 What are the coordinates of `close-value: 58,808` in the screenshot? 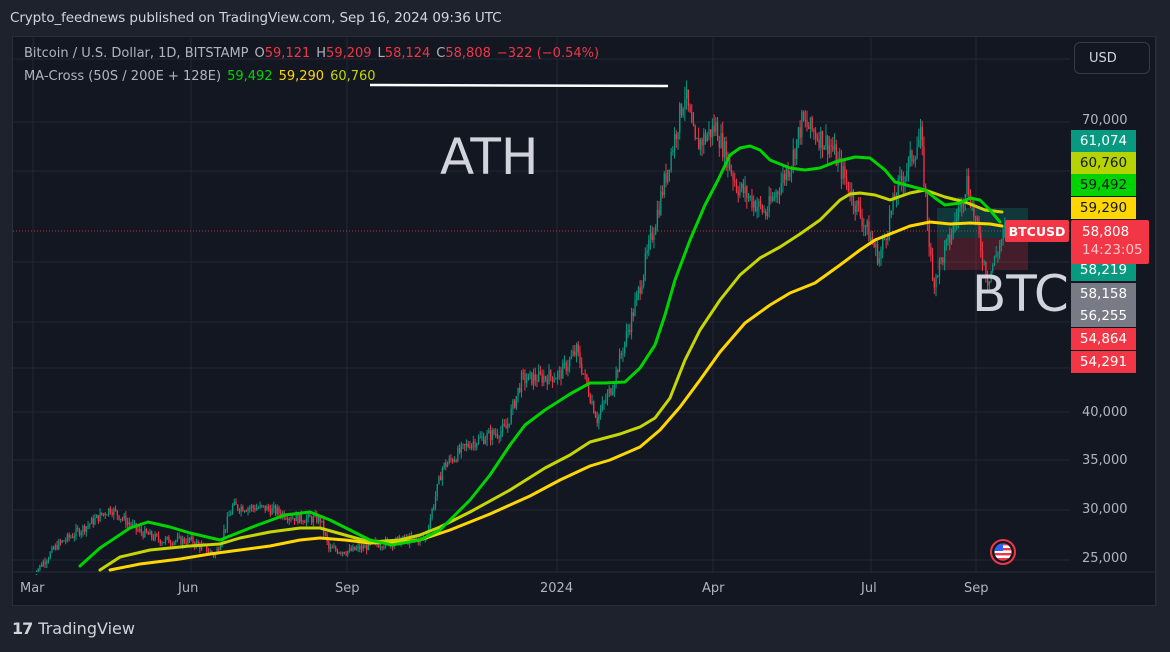 It's located at (468, 53).